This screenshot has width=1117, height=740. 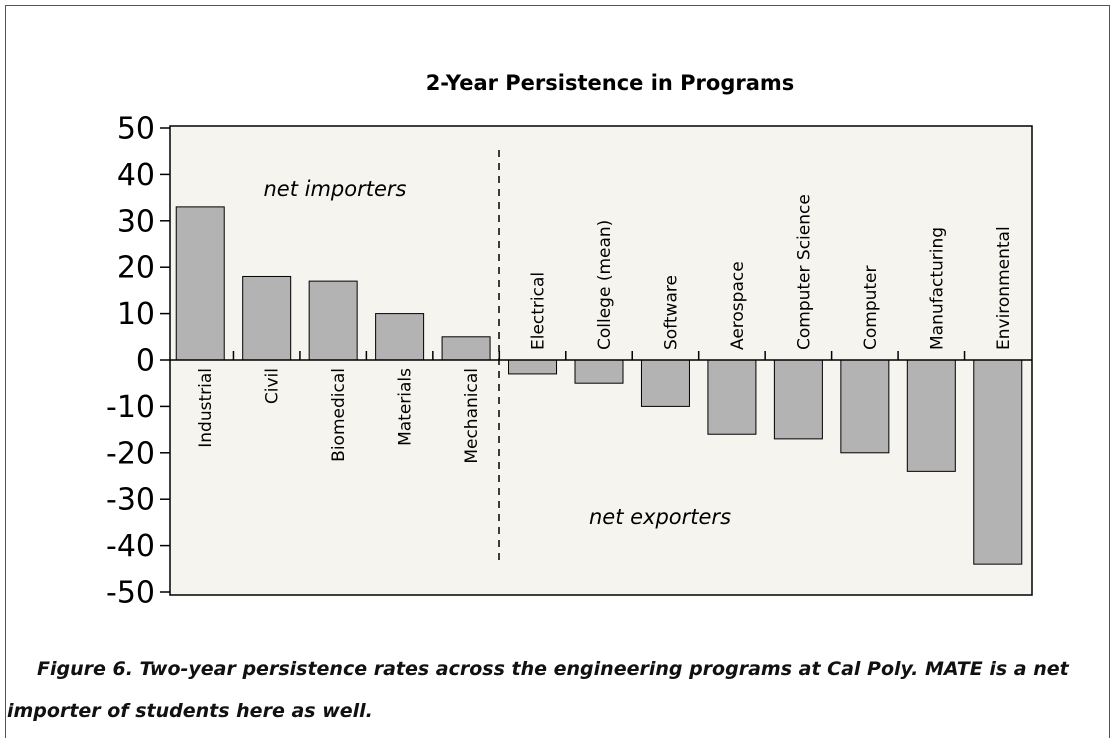 What do you see at coordinates (273, 386) in the screenshot?
I see `x-tick-label: Civil` at bounding box center [273, 386].